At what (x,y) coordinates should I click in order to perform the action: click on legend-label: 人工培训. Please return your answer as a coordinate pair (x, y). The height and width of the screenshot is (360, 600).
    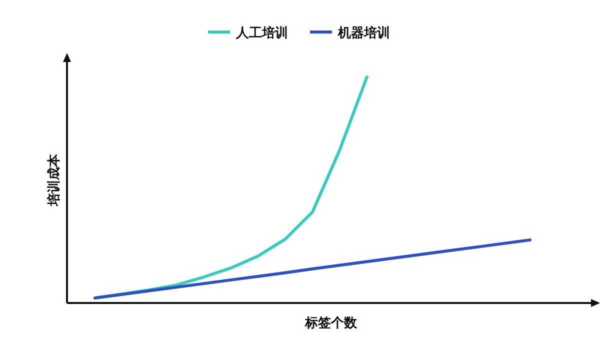
    Looking at the image, I should click on (261, 33).